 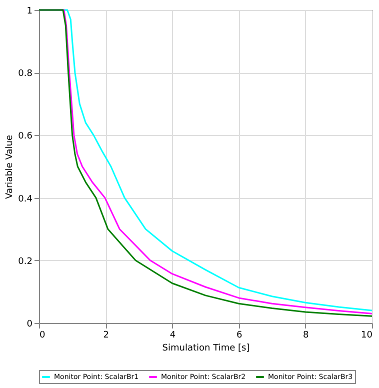 What do you see at coordinates (29, 325) in the screenshot?
I see `y-tick-label: 0` at bounding box center [29, 325].